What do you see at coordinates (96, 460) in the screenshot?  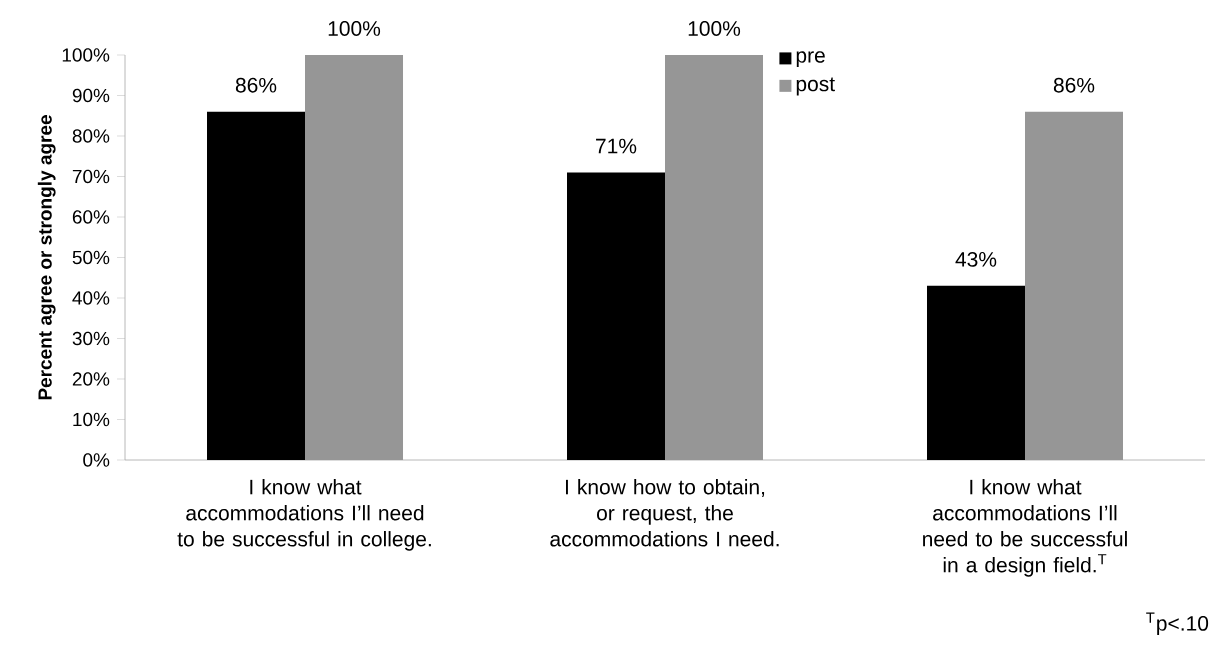 I see `y-tick-label: 0%` at bounding box center [96, 460].